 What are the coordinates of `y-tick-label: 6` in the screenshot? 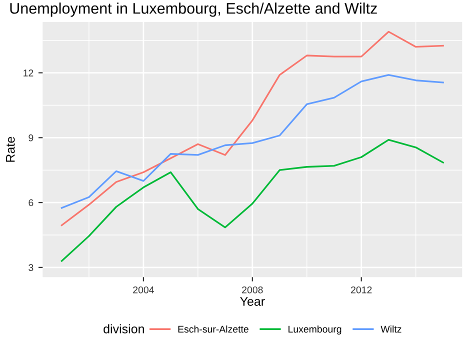 It's located at (31, 202).